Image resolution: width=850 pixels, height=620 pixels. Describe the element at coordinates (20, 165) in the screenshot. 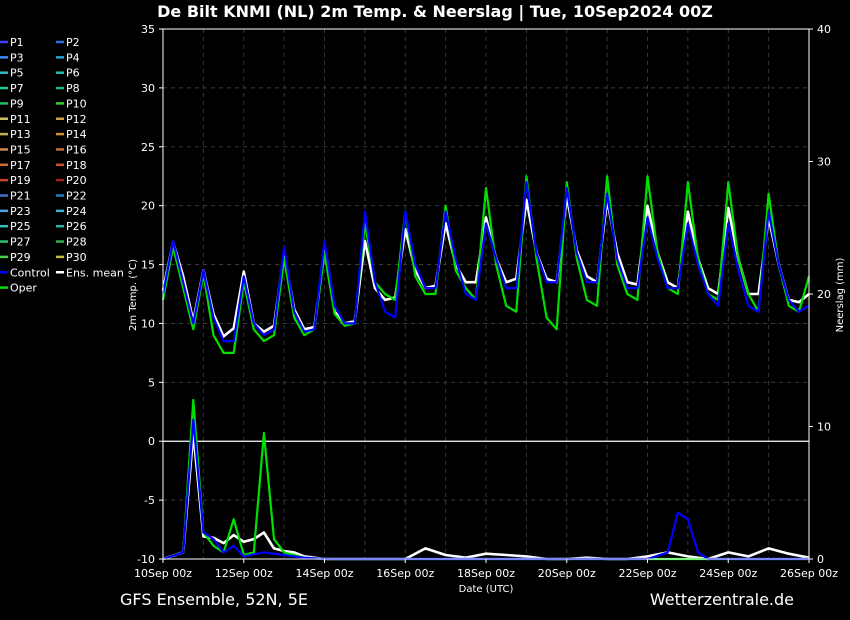

I see `legend-label-p17: P17` at that location.